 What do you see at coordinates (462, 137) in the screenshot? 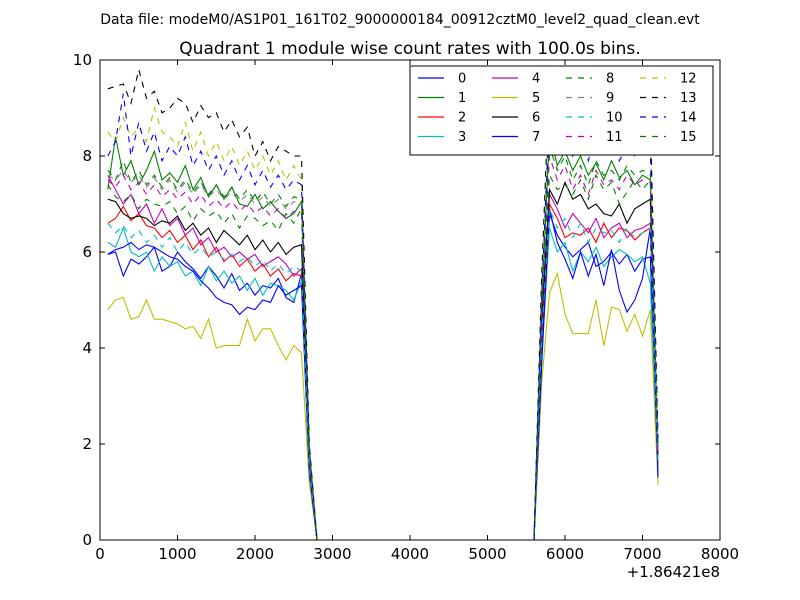
I see `legend-label-3: 3` at bounding box center [462, 137].